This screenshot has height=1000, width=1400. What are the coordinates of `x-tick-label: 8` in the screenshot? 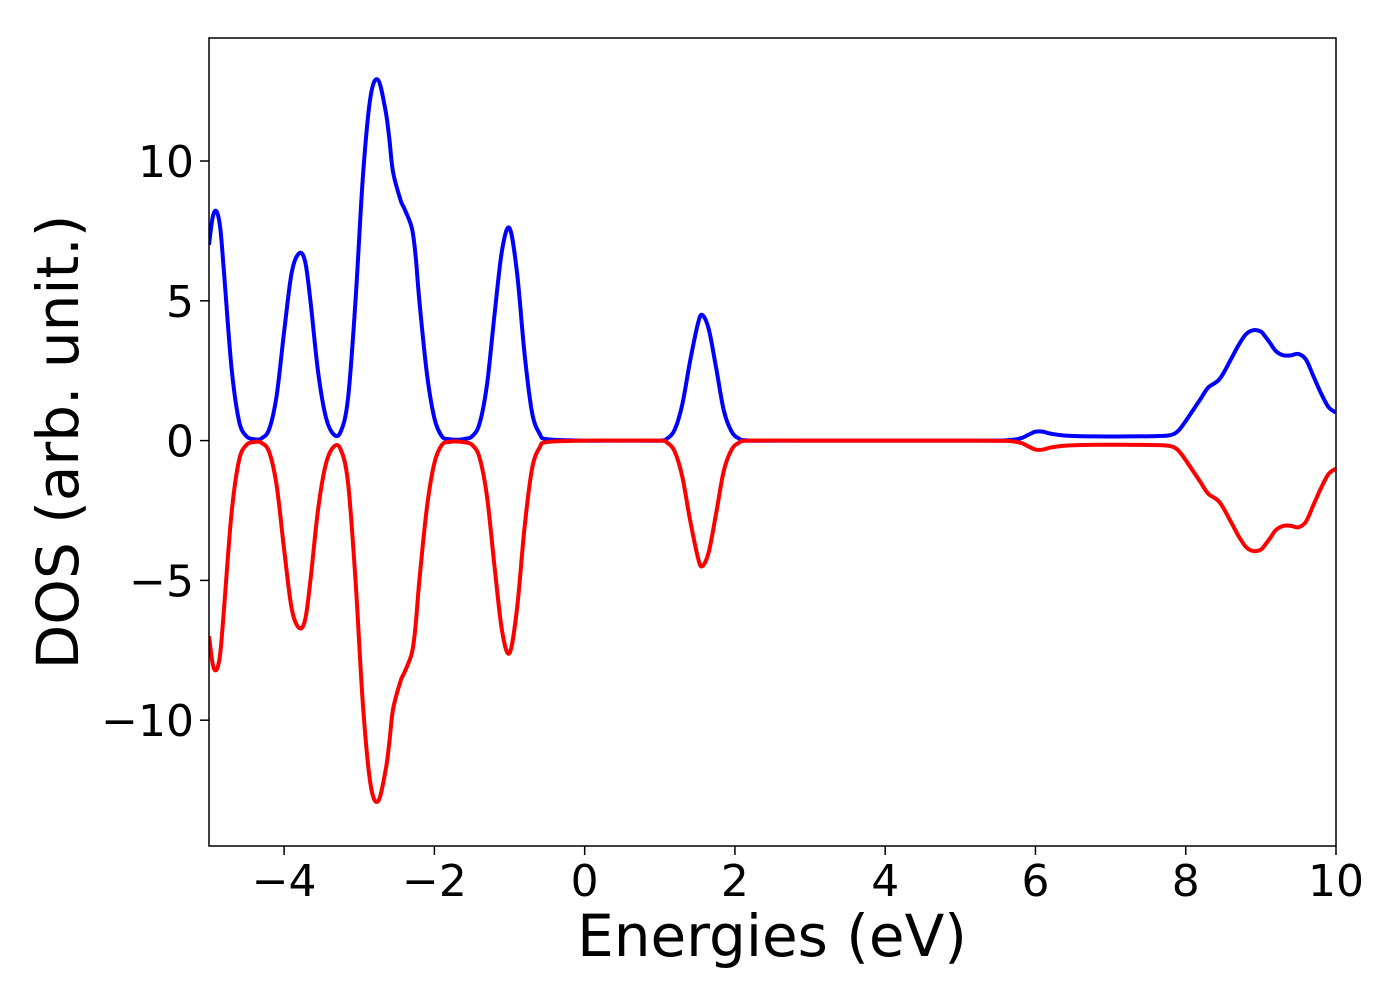 It's located at (1186, 881).